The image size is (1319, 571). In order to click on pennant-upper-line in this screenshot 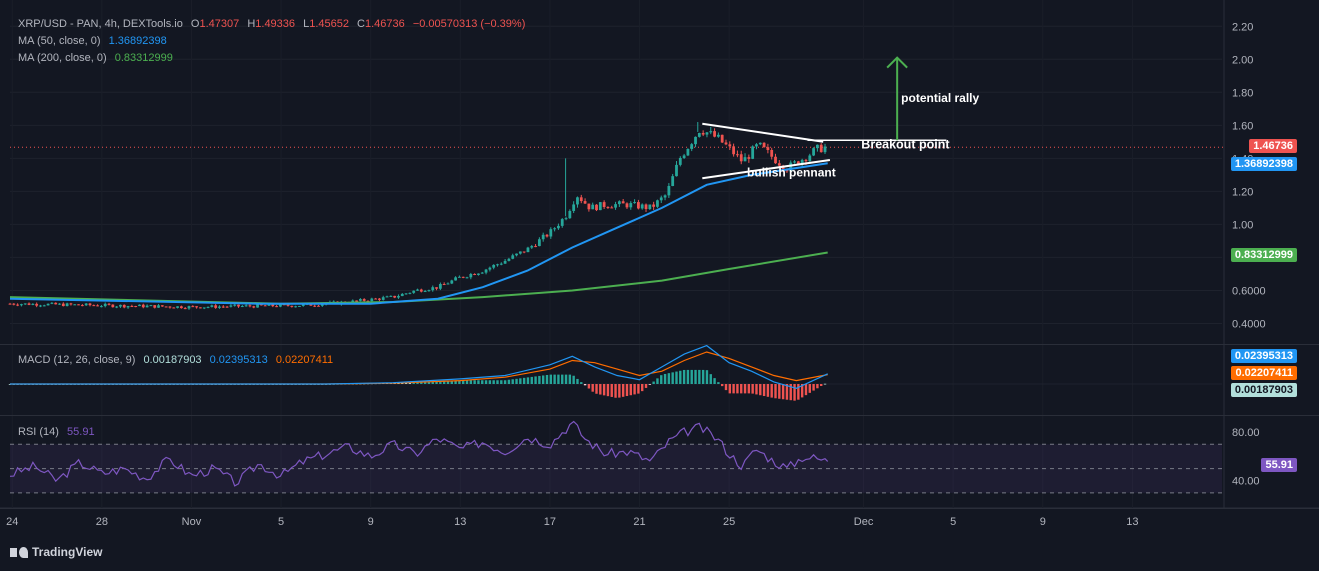, I will do `click(763, 132)`.